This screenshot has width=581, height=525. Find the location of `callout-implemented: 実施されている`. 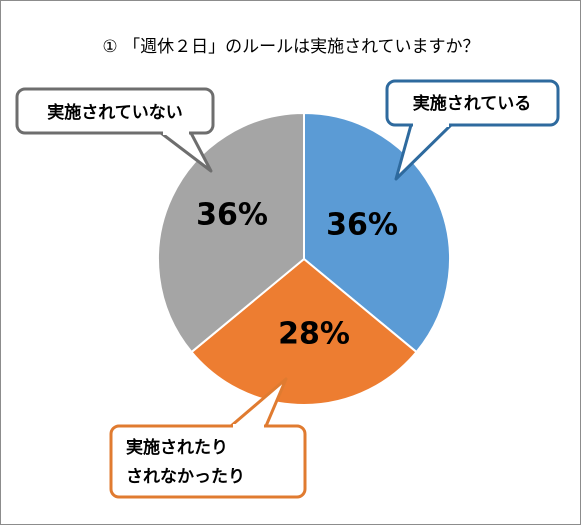

callout-implemented: 実施されている is located at coordinates (472, 130).